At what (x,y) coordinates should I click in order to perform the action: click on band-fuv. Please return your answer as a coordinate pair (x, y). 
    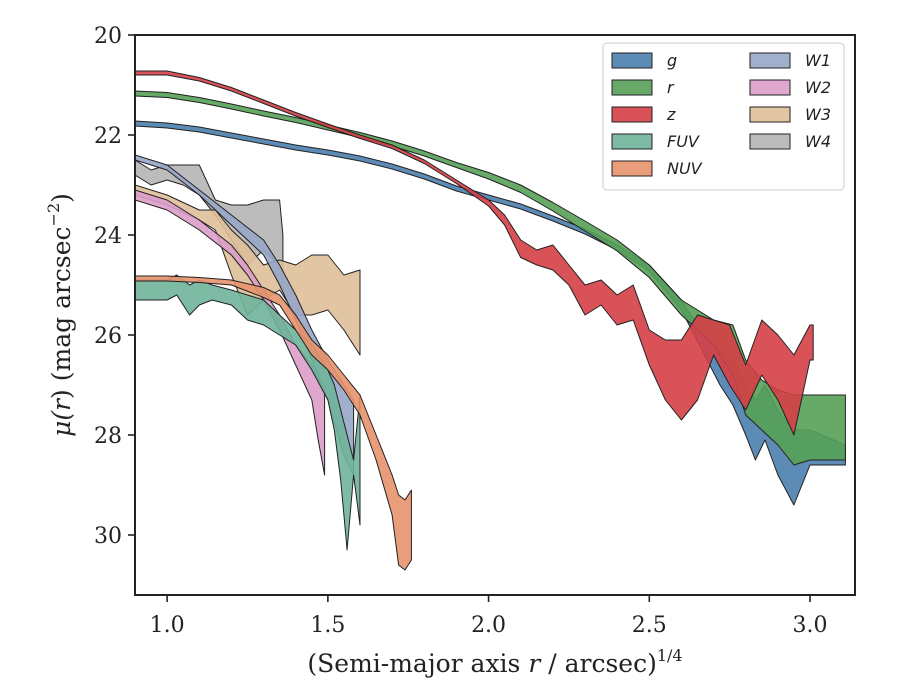
    Looking at the image, I should click on (248, 412).